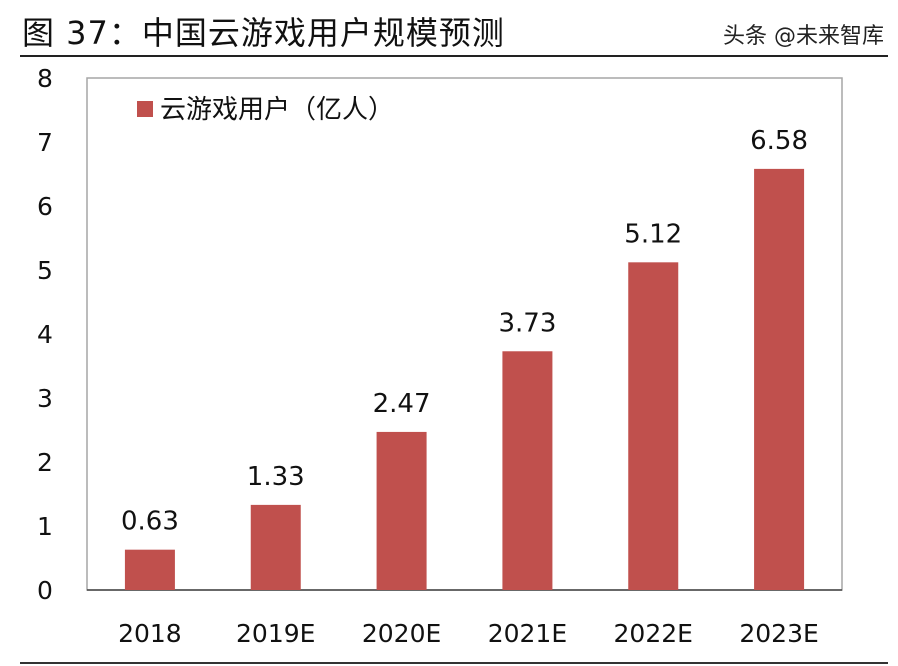  What do you see at coordinates (527, 323) in the screenshot?
I see `data-label: 3.73` at bounding box center [527, 323].